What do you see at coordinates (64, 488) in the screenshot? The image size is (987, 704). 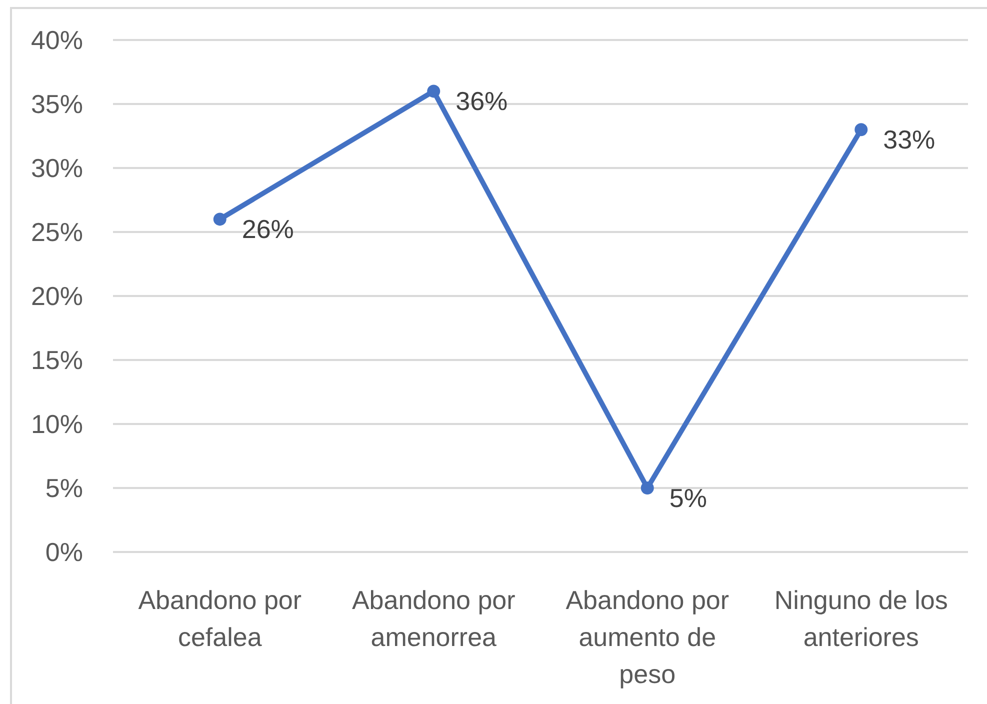 I see `y-tick-label: 5%` at bounding box center [64, 488].